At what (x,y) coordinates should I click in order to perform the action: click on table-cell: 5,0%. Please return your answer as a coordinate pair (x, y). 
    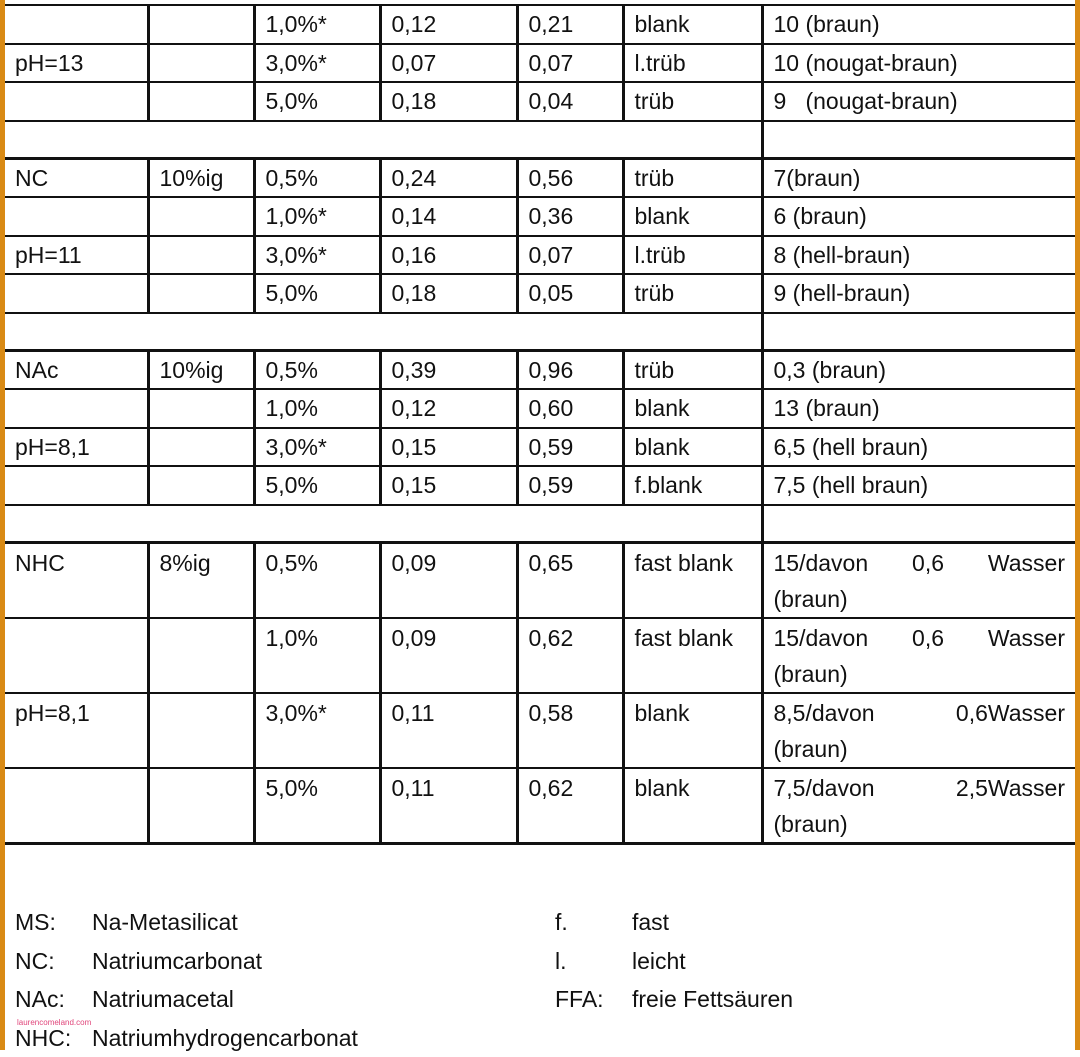
    Looking at the image, I should click on (317, 485).